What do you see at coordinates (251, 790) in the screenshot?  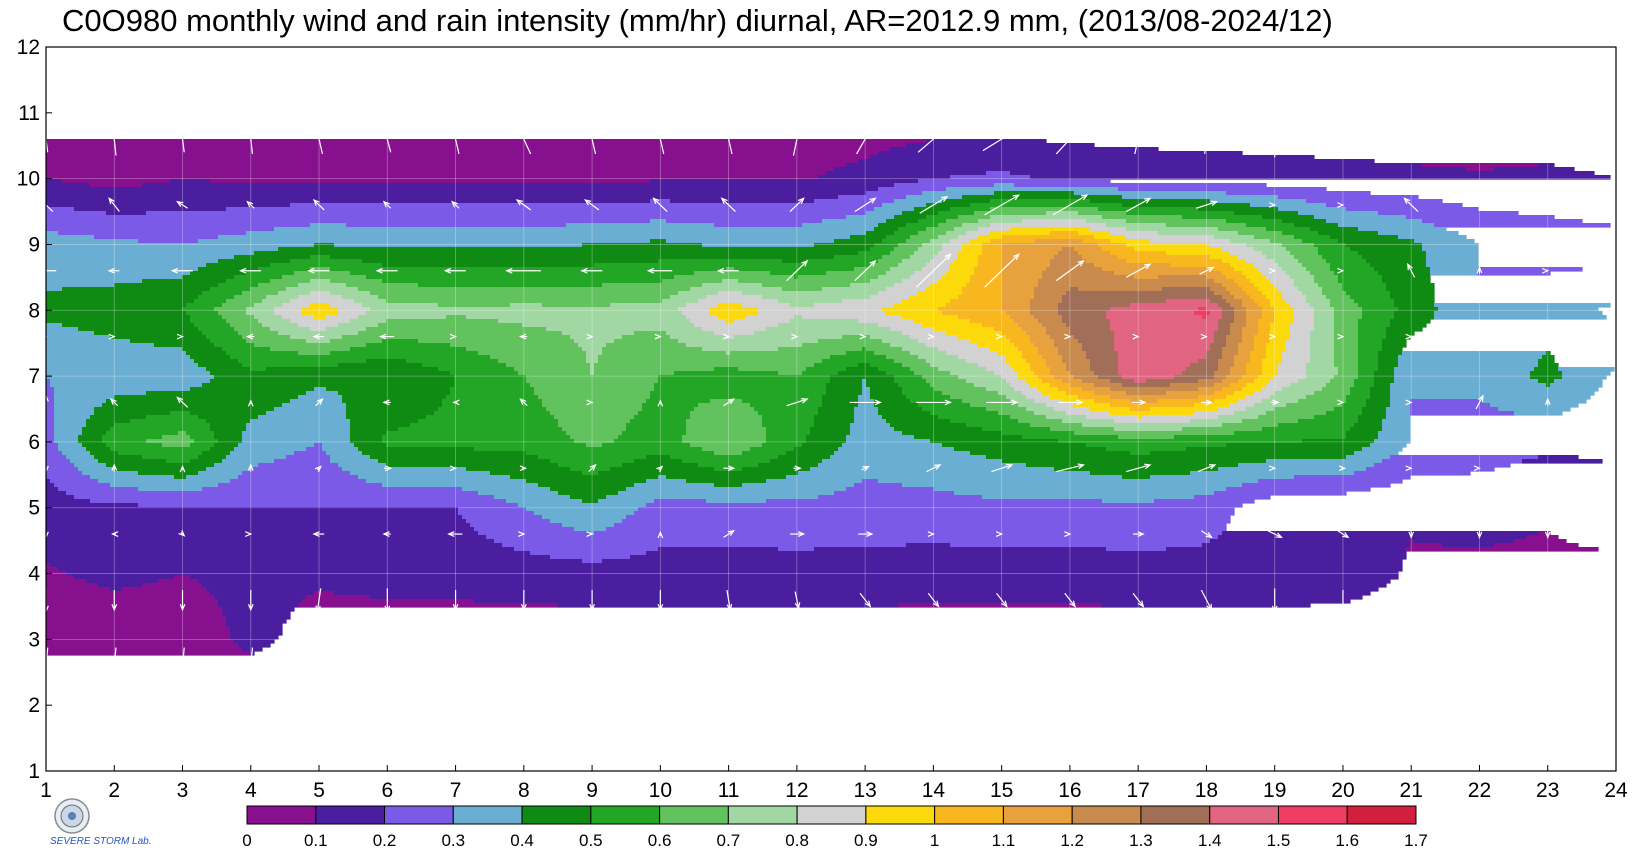 I see `x-tick-label: 4` at bounding box center [251, 790].